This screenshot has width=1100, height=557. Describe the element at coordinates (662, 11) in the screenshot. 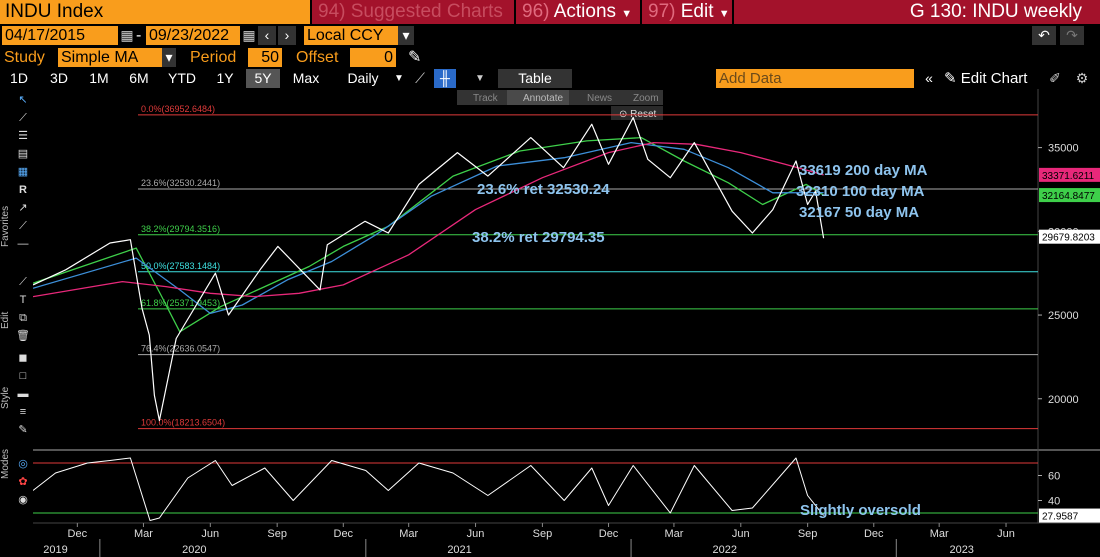

I see `edit-key: 97)` at that location.